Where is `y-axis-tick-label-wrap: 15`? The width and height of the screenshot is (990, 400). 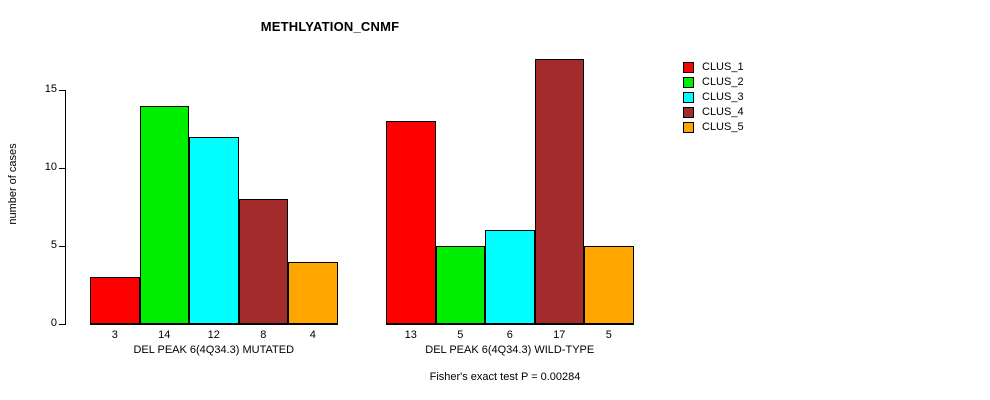
y-axis-tick-label-wrap: 15 is located at coordinates (47, 89).